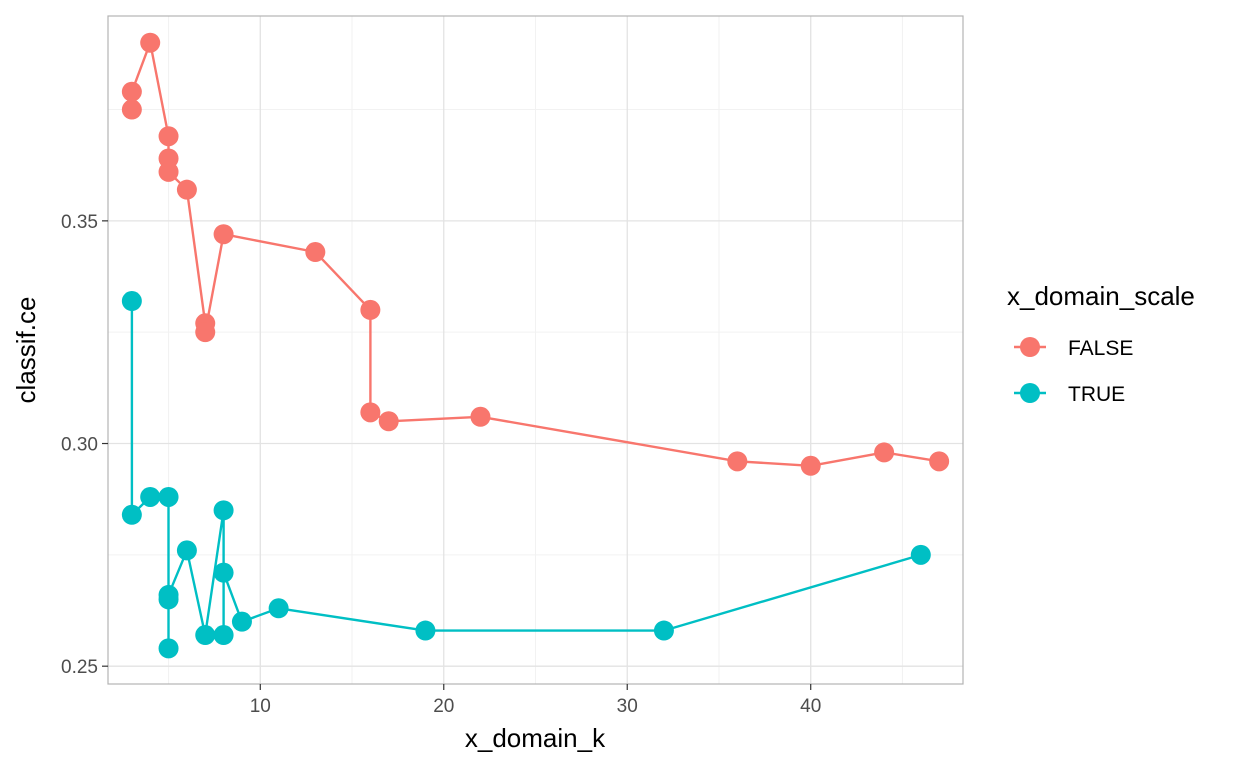 The image size is (1248, 768). What do you see at coordinates (79, 222) in the screenshot?
I see `y-tick-label: 0.35` at bounding box center [79, 222].